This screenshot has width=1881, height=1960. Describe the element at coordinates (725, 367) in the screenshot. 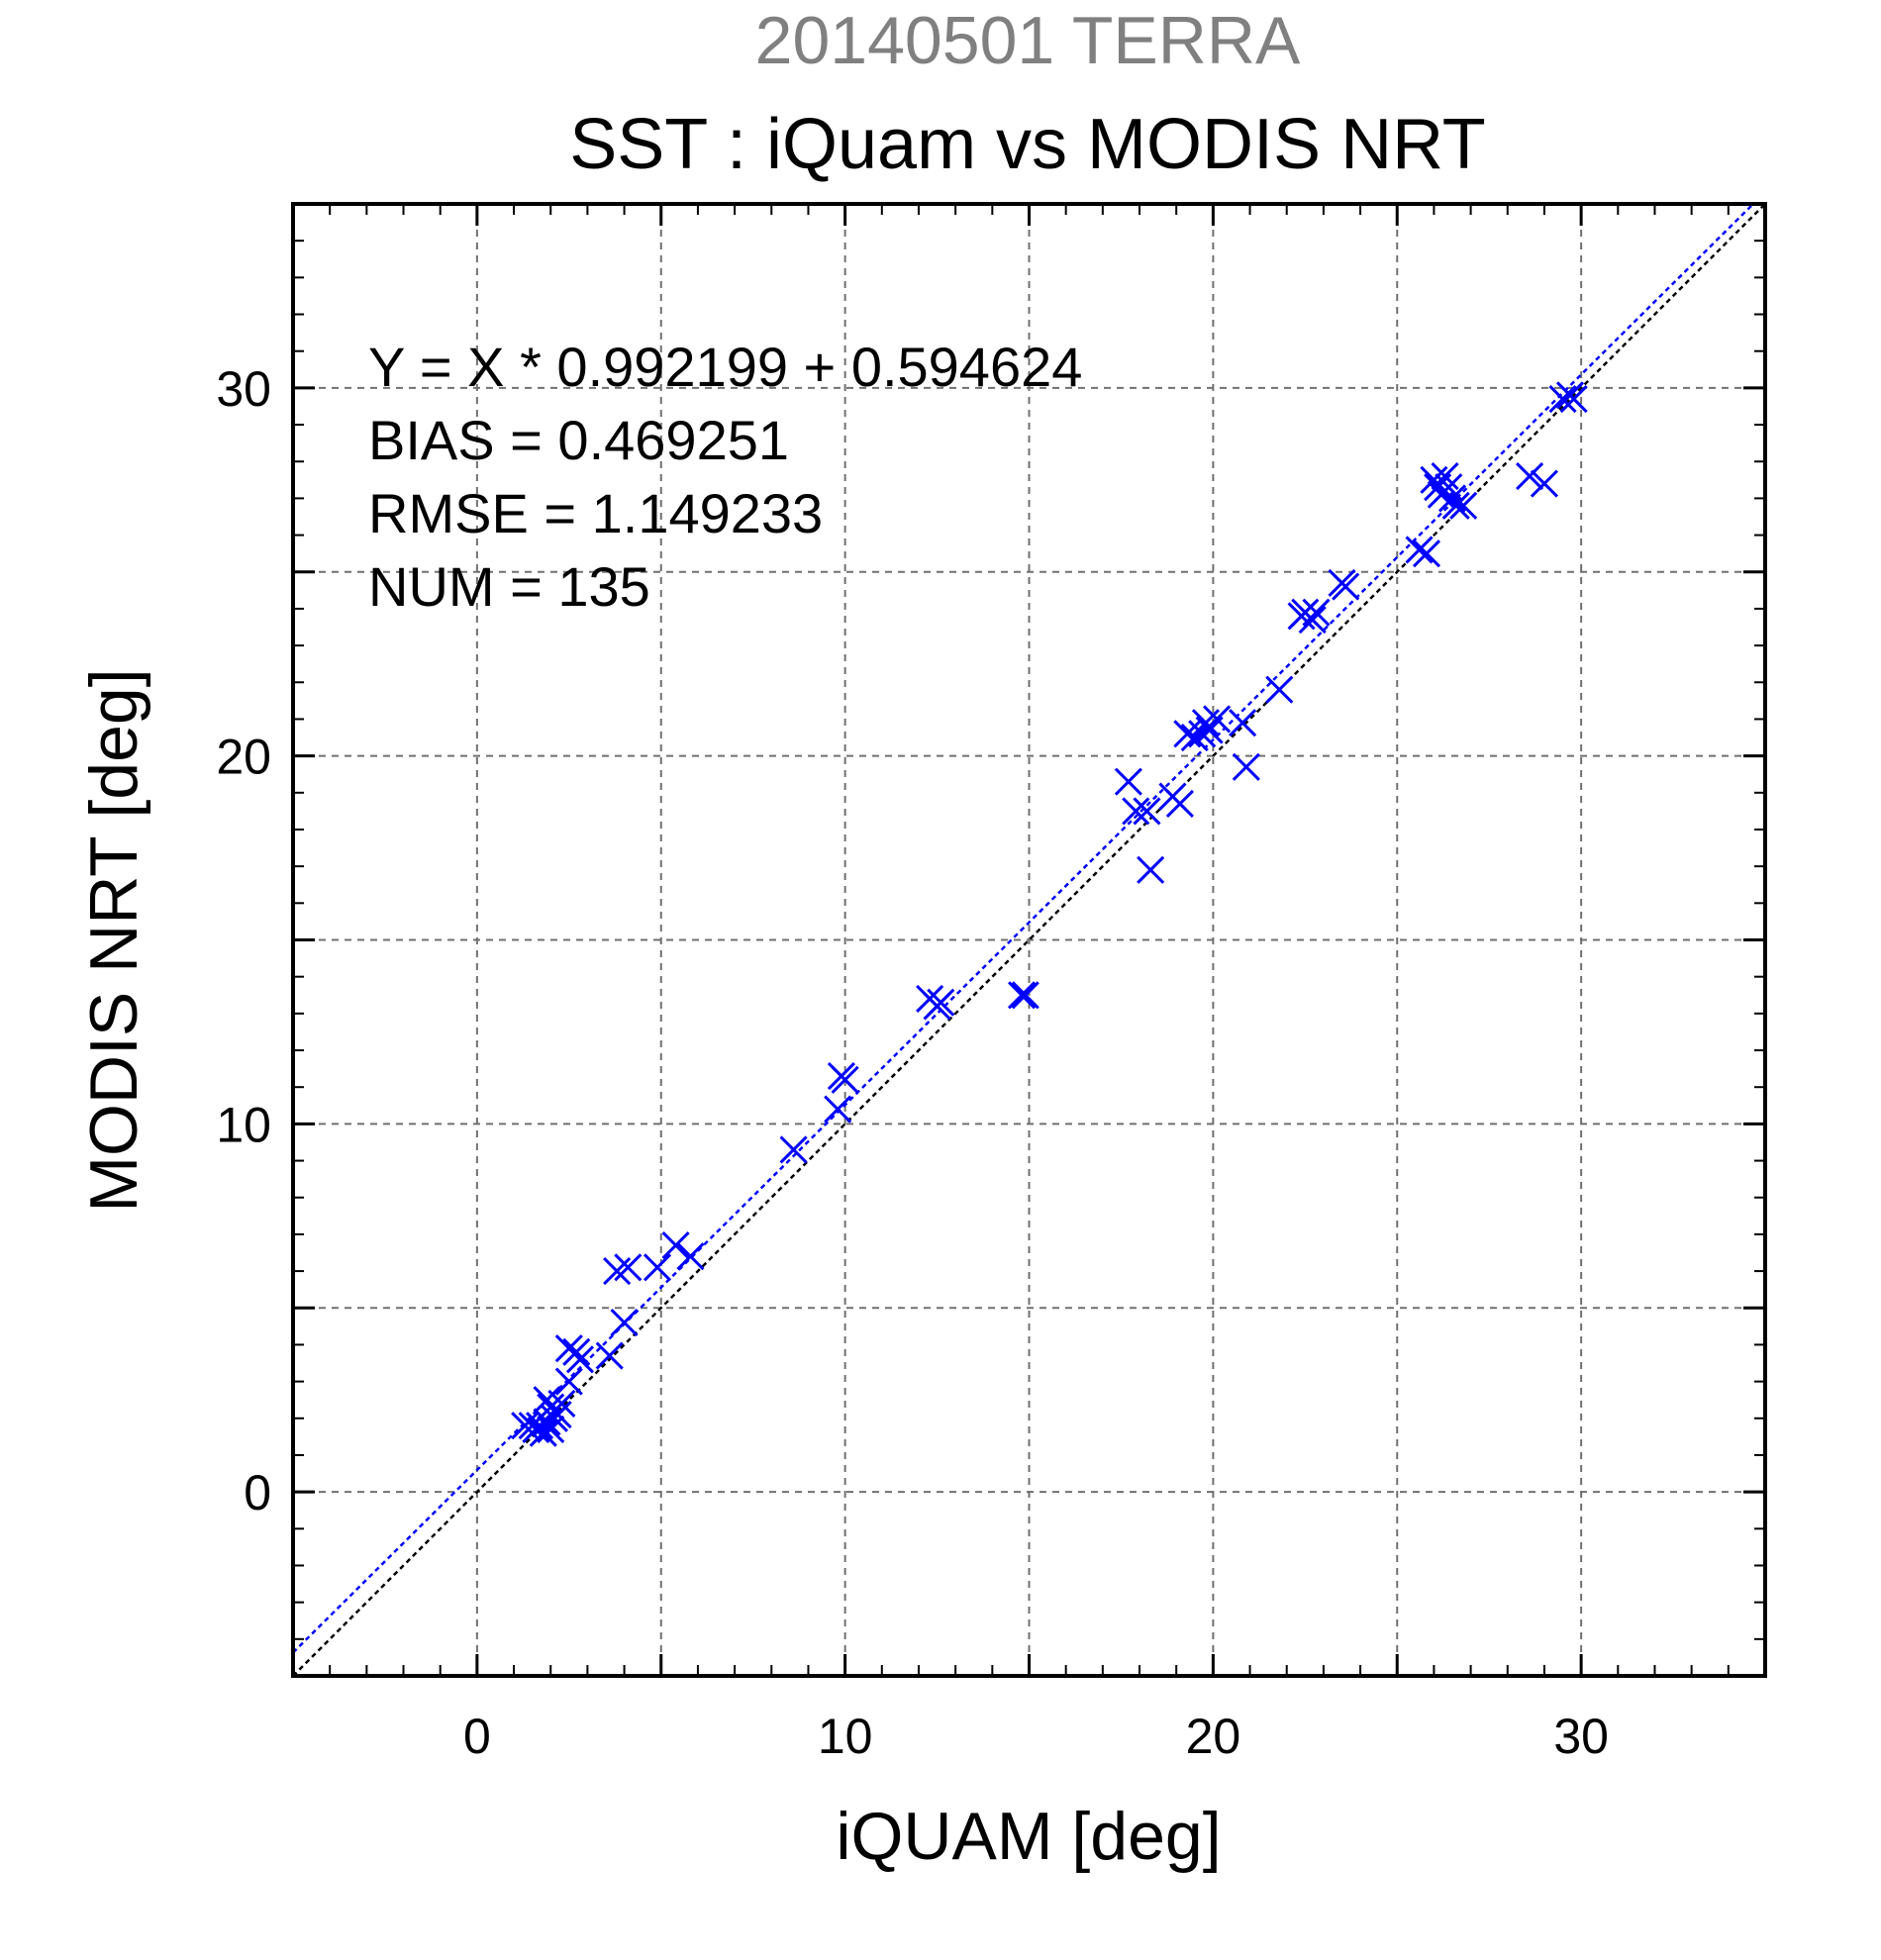

I see `stat-line: Y = X * 0.992199 + 0.594624` at that location.